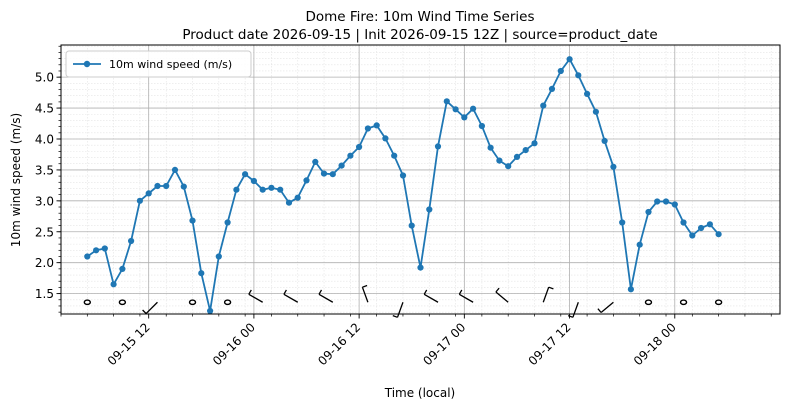  Describe the element at coordinates (44, 263) in the screenshot. I see `y-tick-label: 2.0` at that location.